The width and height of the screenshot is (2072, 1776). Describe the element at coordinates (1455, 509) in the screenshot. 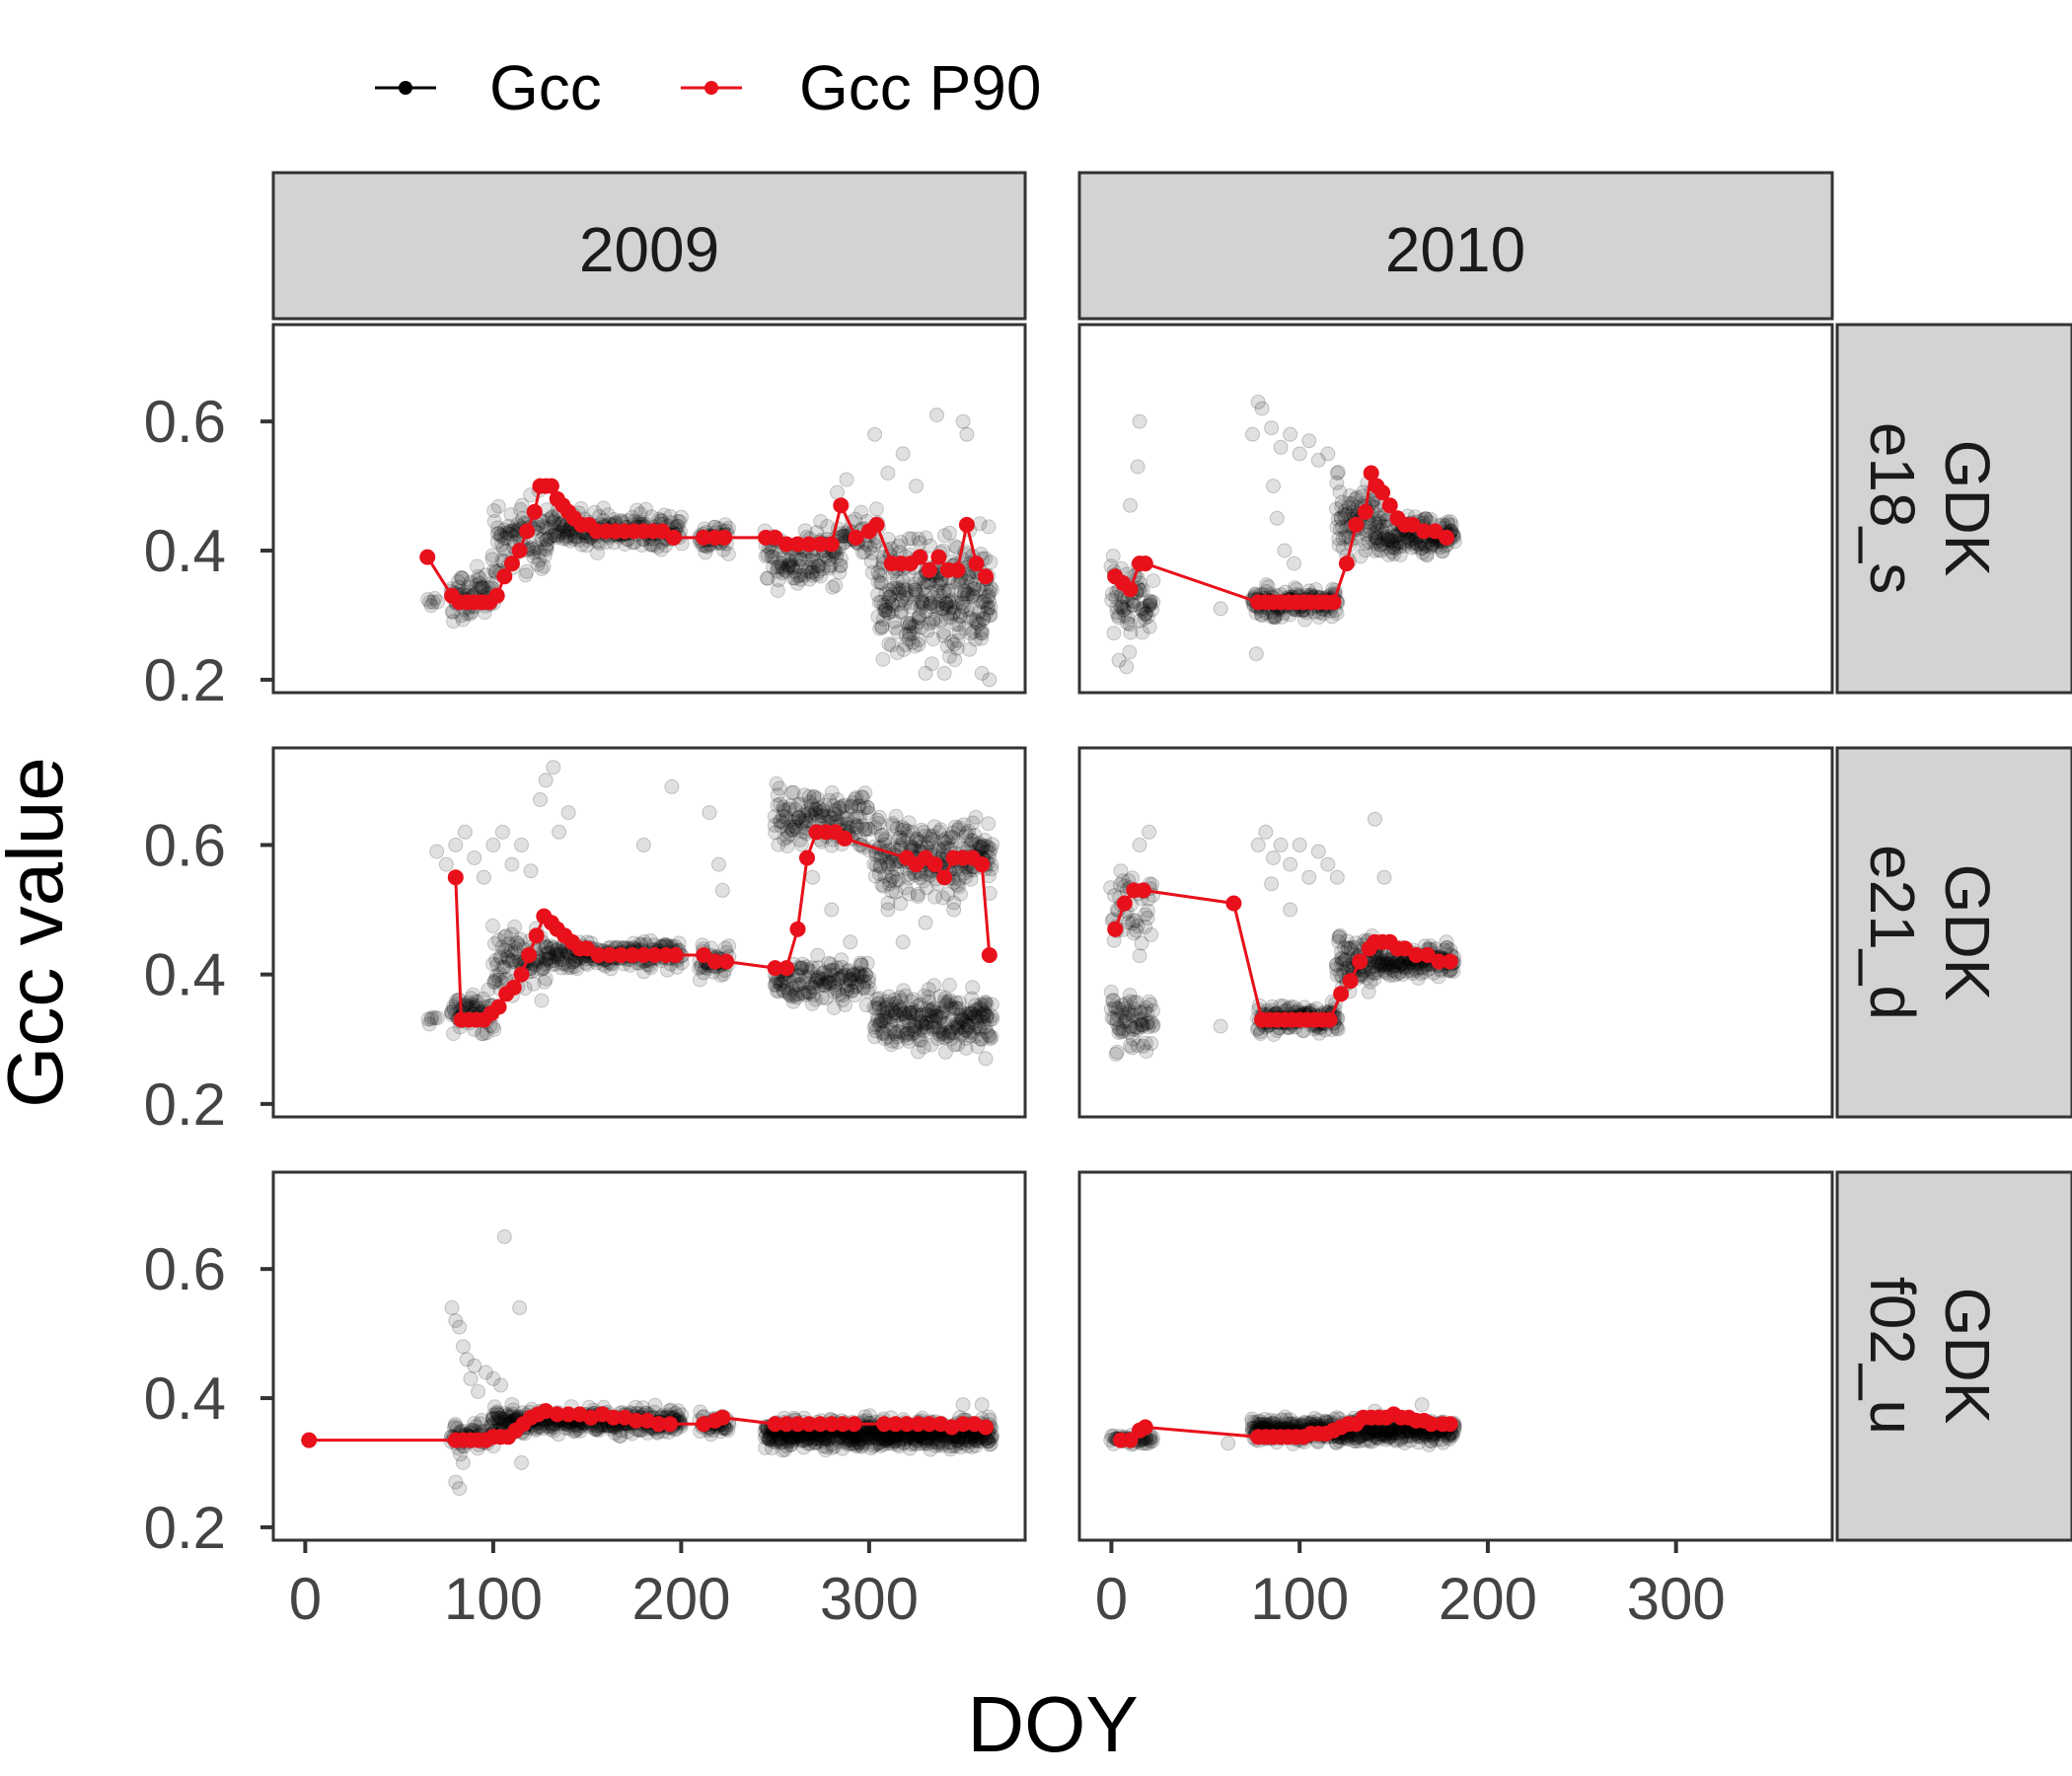

I see `panel-2010-e18_s` at that location.